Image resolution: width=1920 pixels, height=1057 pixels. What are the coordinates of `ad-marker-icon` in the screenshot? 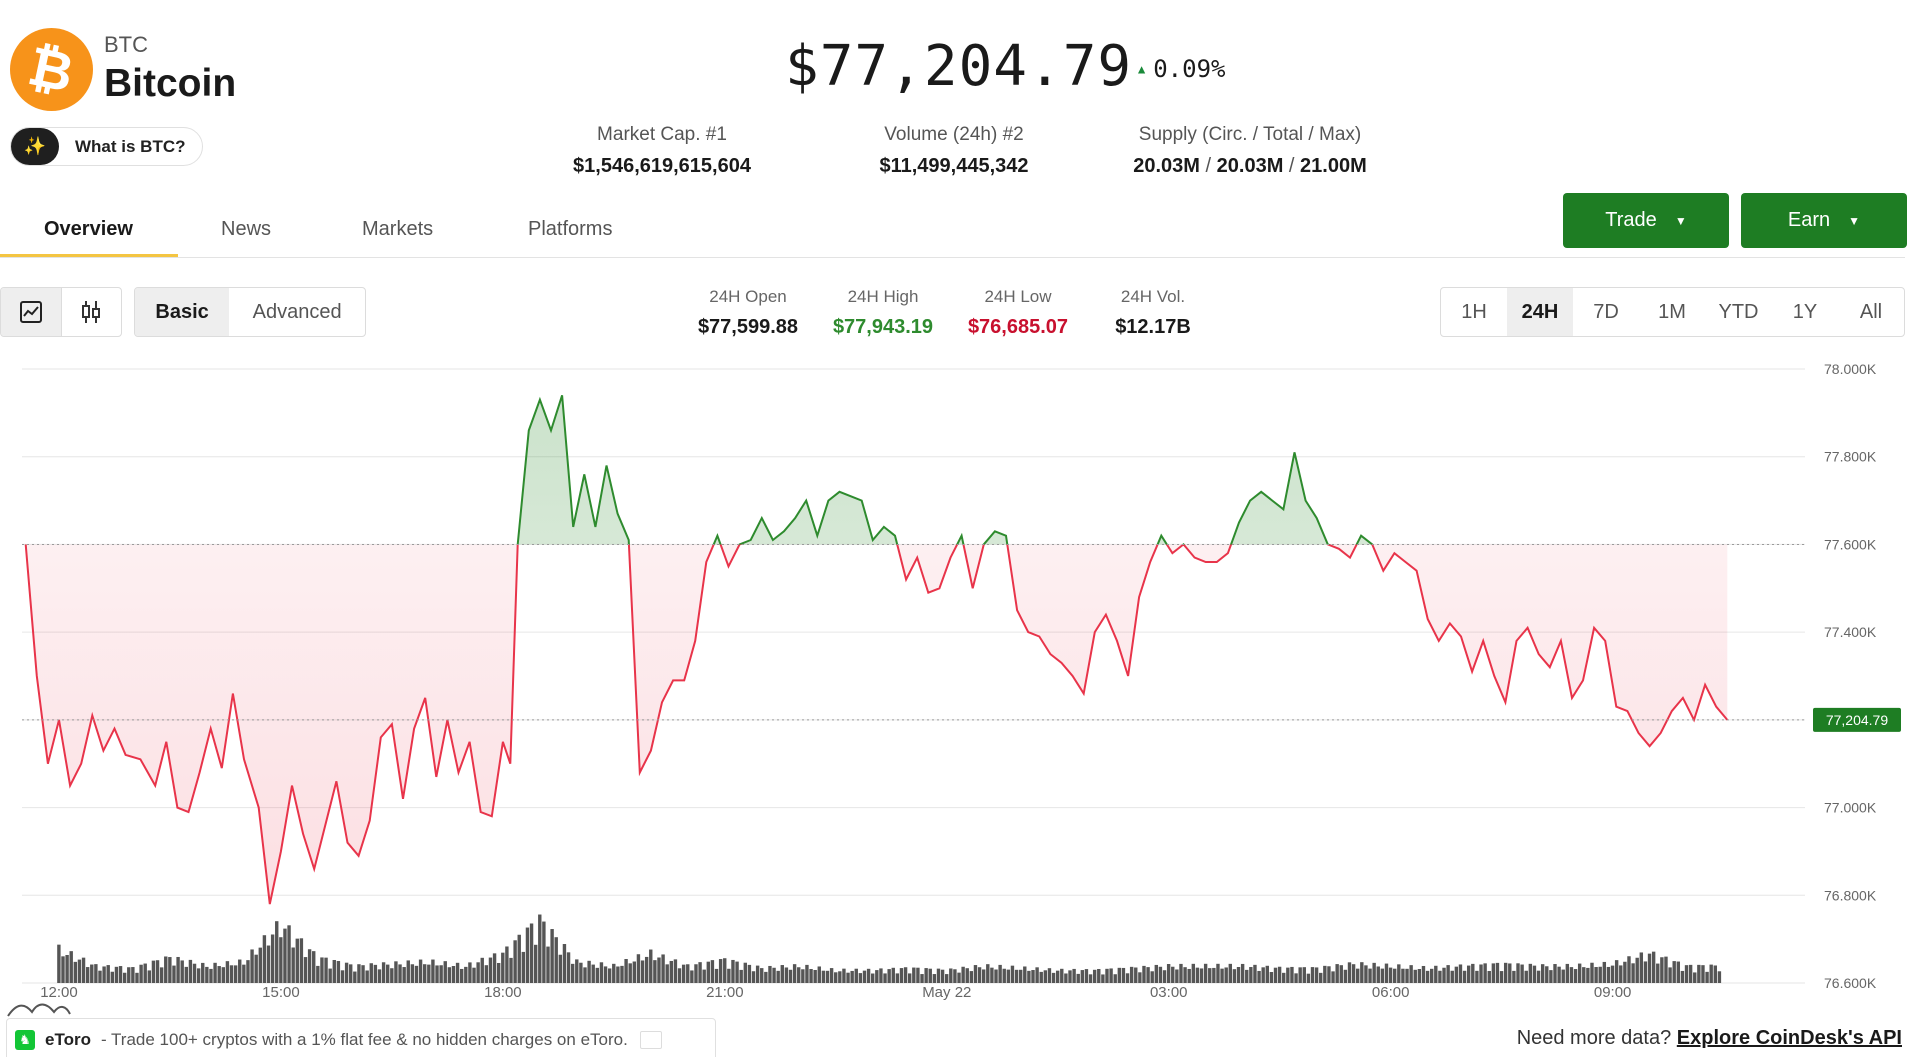 It's located at (650, 1040).